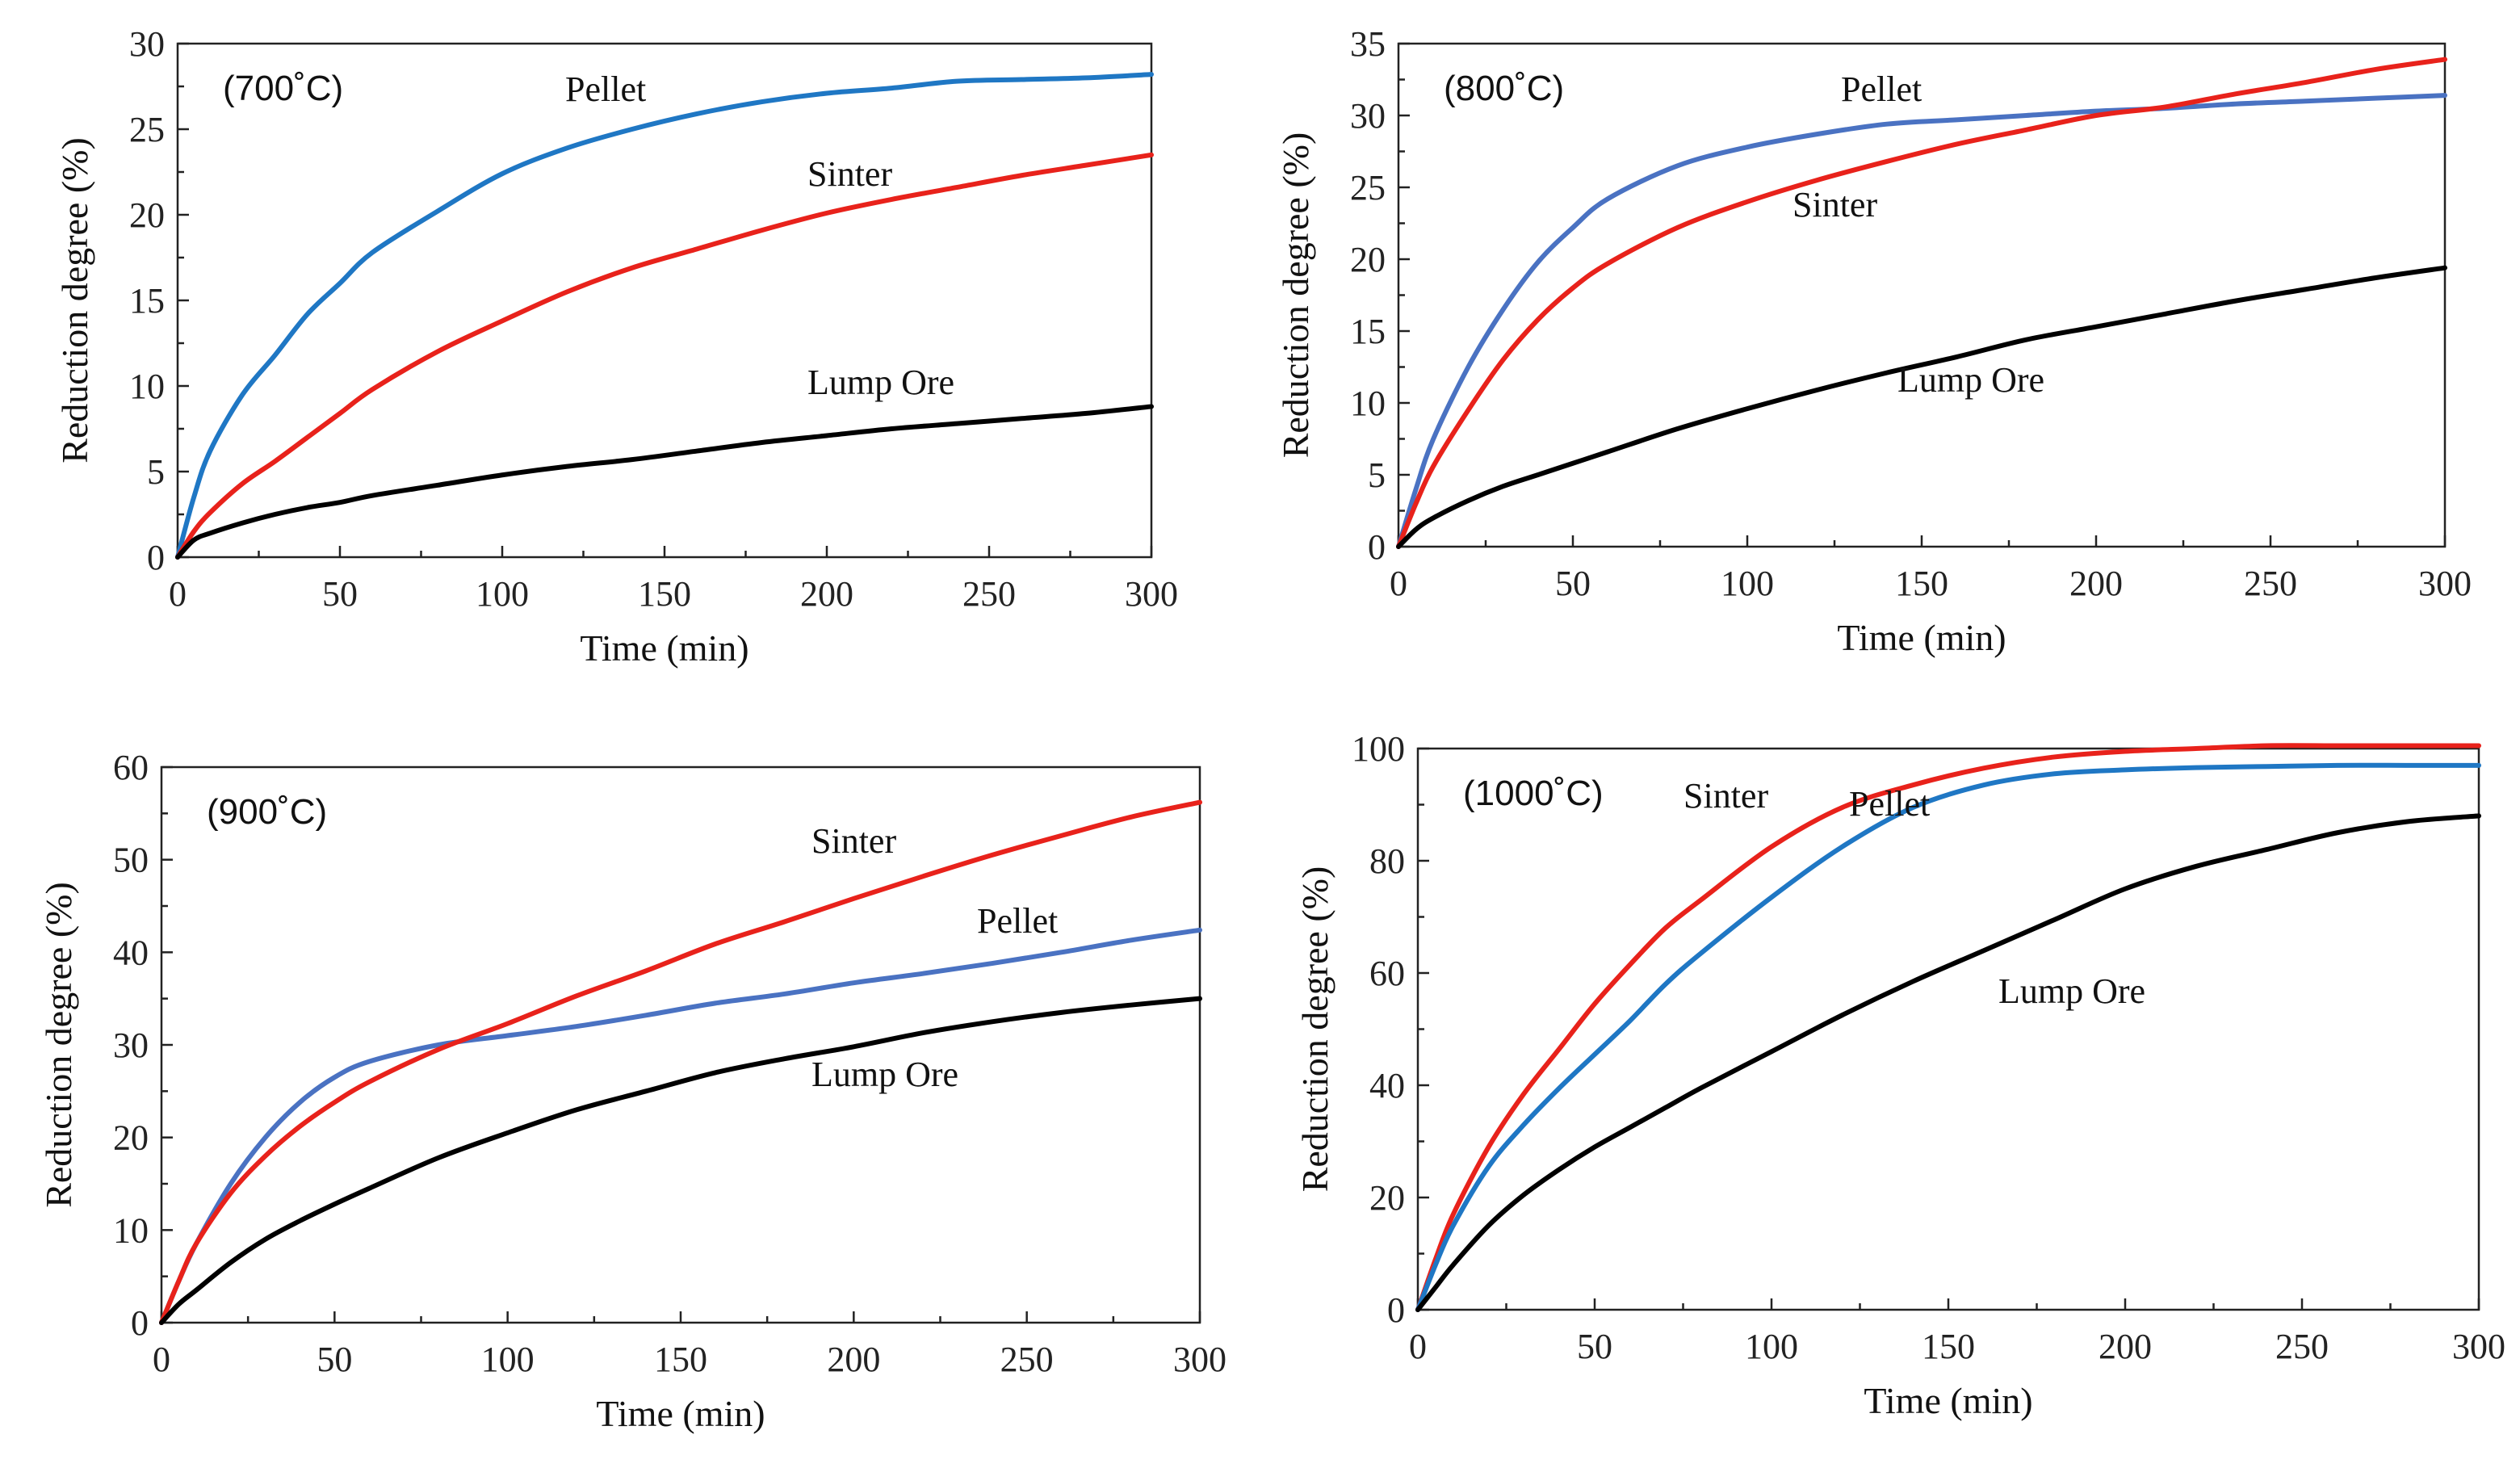 The width and height of the screenshot is (2520, 1468). Describe the element at coordinates (1378, 749) in the screenshot. I see `y-tick-label: 100` at that location.